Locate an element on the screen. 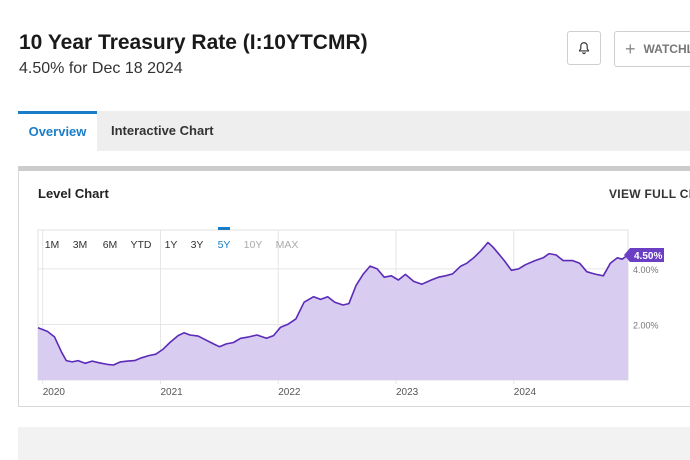  bell-icon is located at coordinates (584, 48).